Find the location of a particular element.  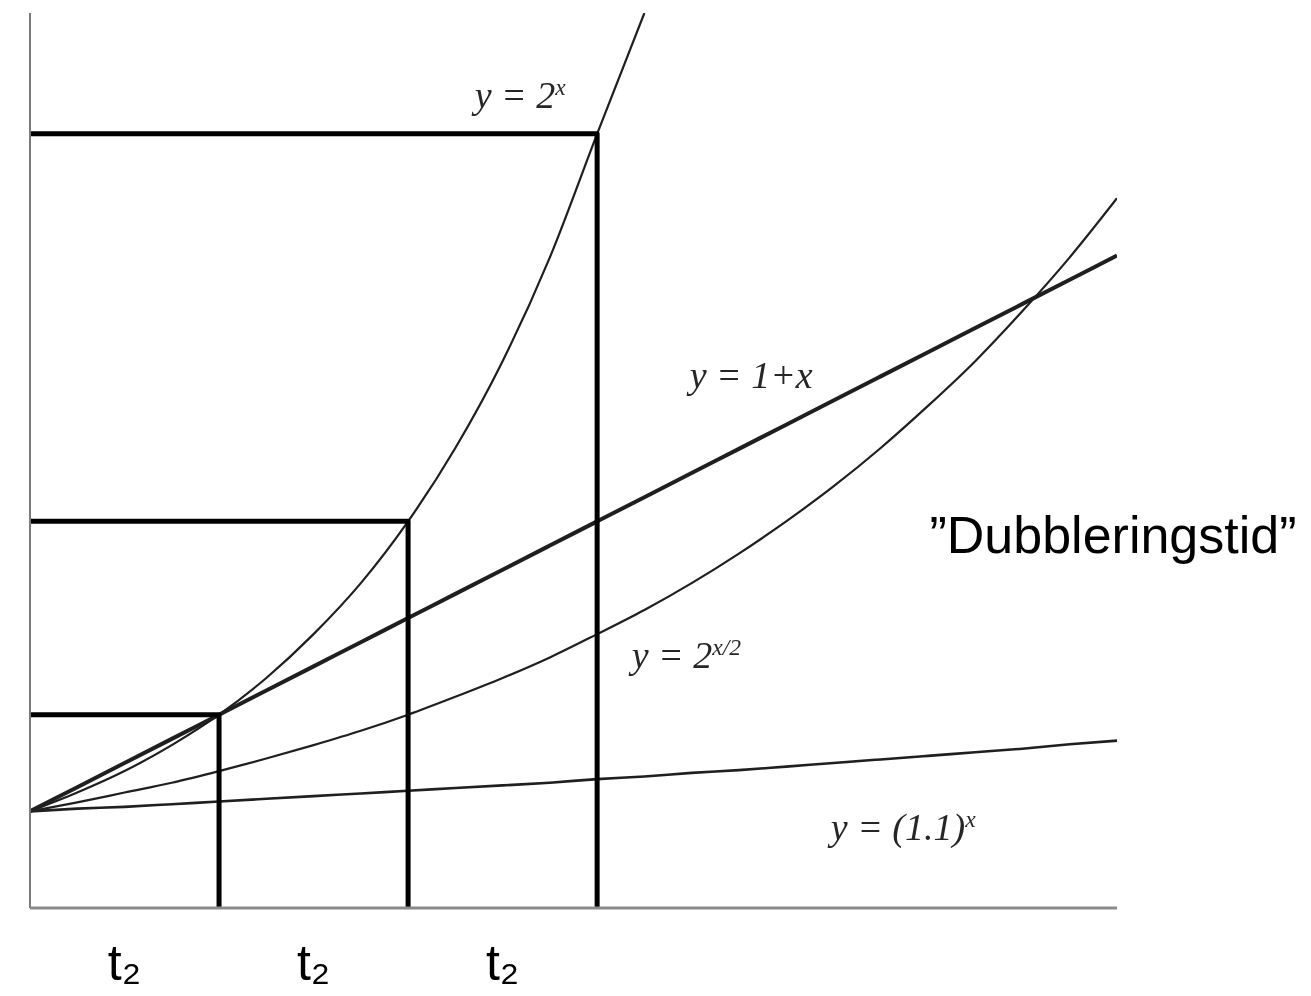

series-label: y = 1+x is located at coordinates (749, 374).